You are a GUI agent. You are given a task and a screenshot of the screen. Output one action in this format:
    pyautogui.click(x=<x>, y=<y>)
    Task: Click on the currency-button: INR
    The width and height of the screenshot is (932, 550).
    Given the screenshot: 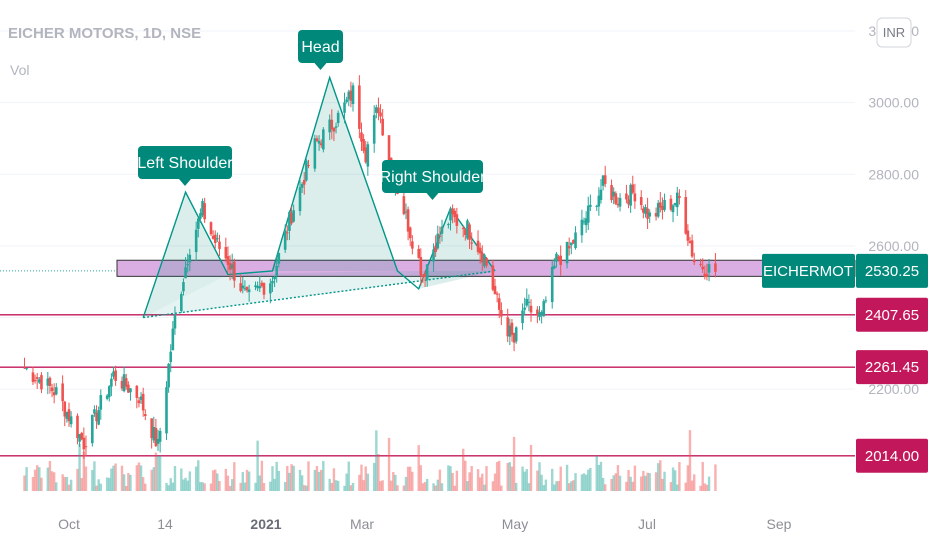 What is the action you would take?
    pyautogui.click(x=894, y=32)
    